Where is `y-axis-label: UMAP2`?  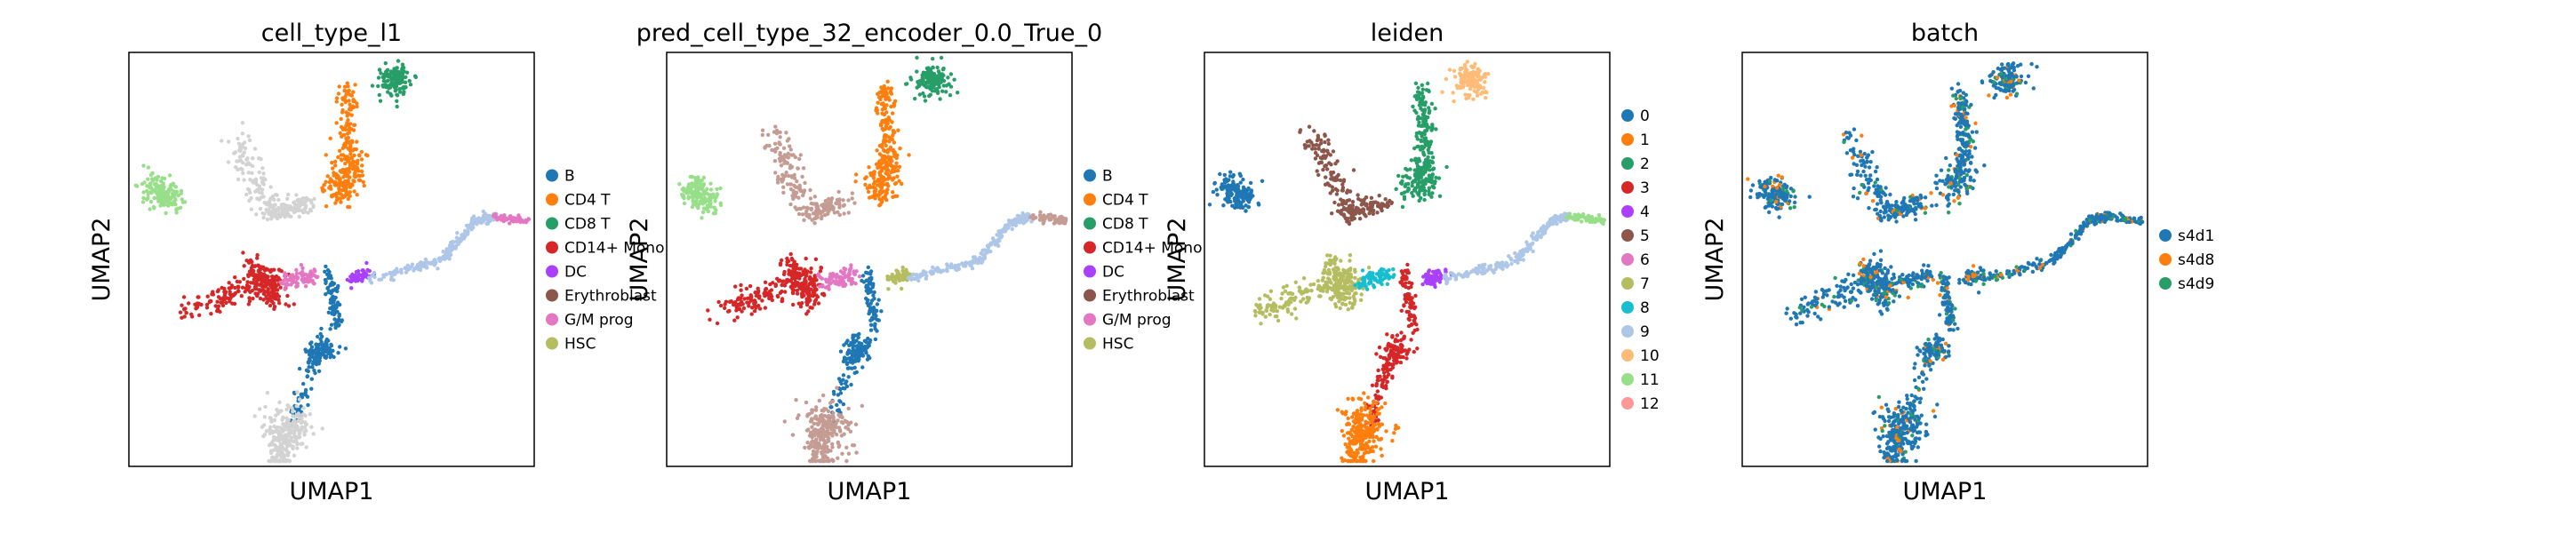 y-axis-label: UMAP2 is located at coordinates (639, 260).